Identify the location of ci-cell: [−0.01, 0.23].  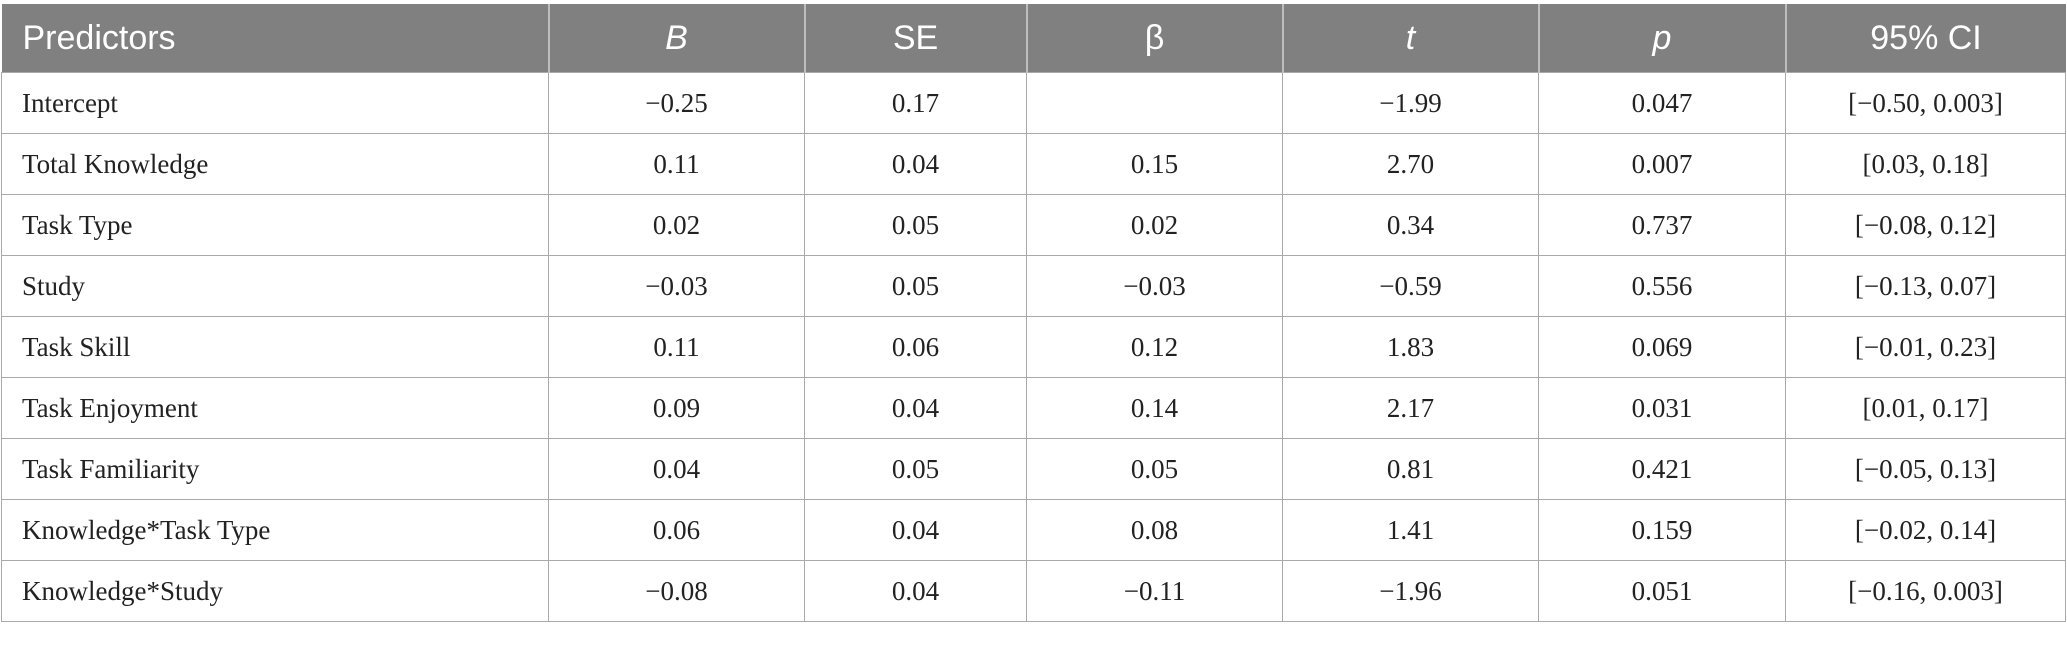
(1925, 347).